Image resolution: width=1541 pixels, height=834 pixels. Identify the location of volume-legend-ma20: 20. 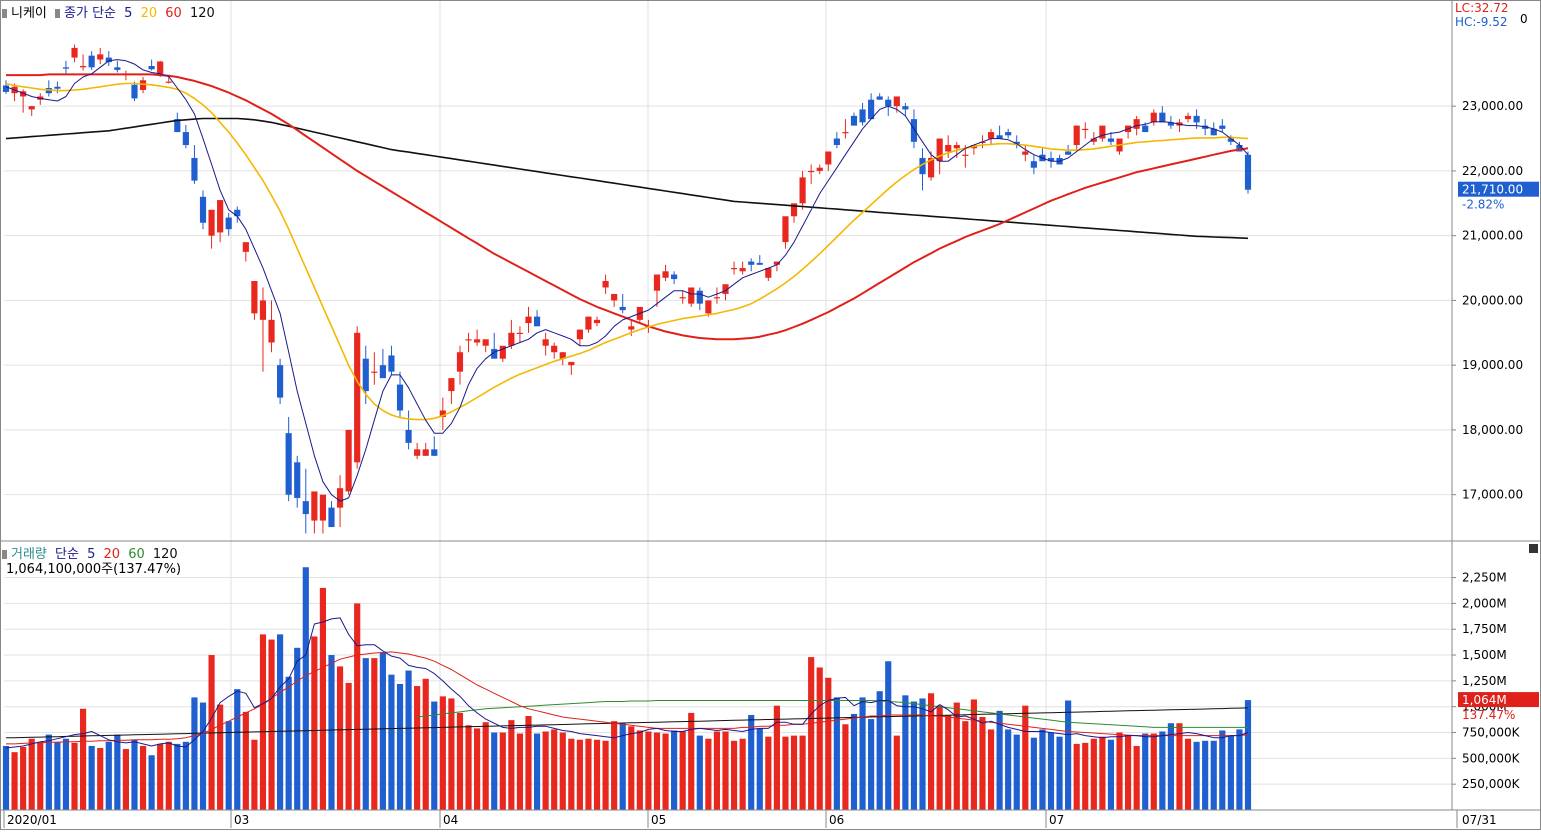
(112, 554).